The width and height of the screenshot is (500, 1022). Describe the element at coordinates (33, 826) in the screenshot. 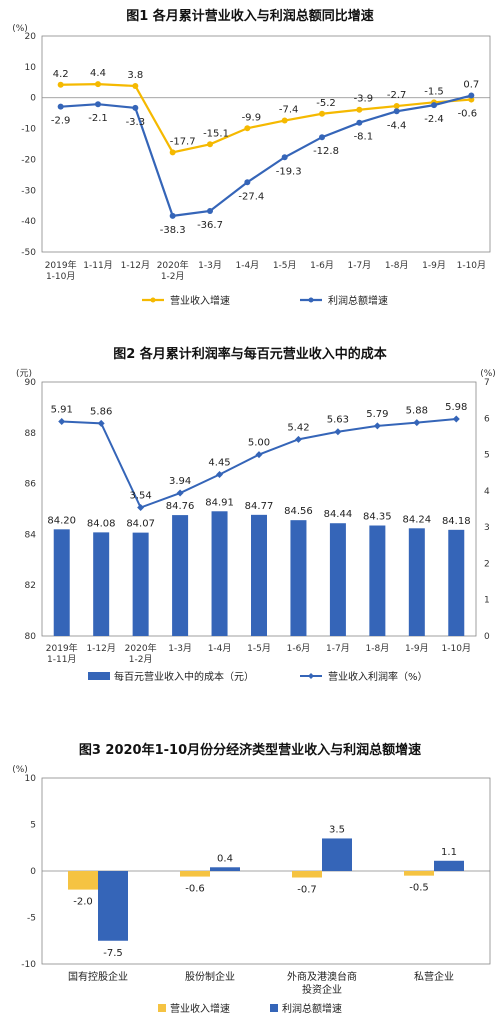

I see `y-tick-label: 5` at that location.